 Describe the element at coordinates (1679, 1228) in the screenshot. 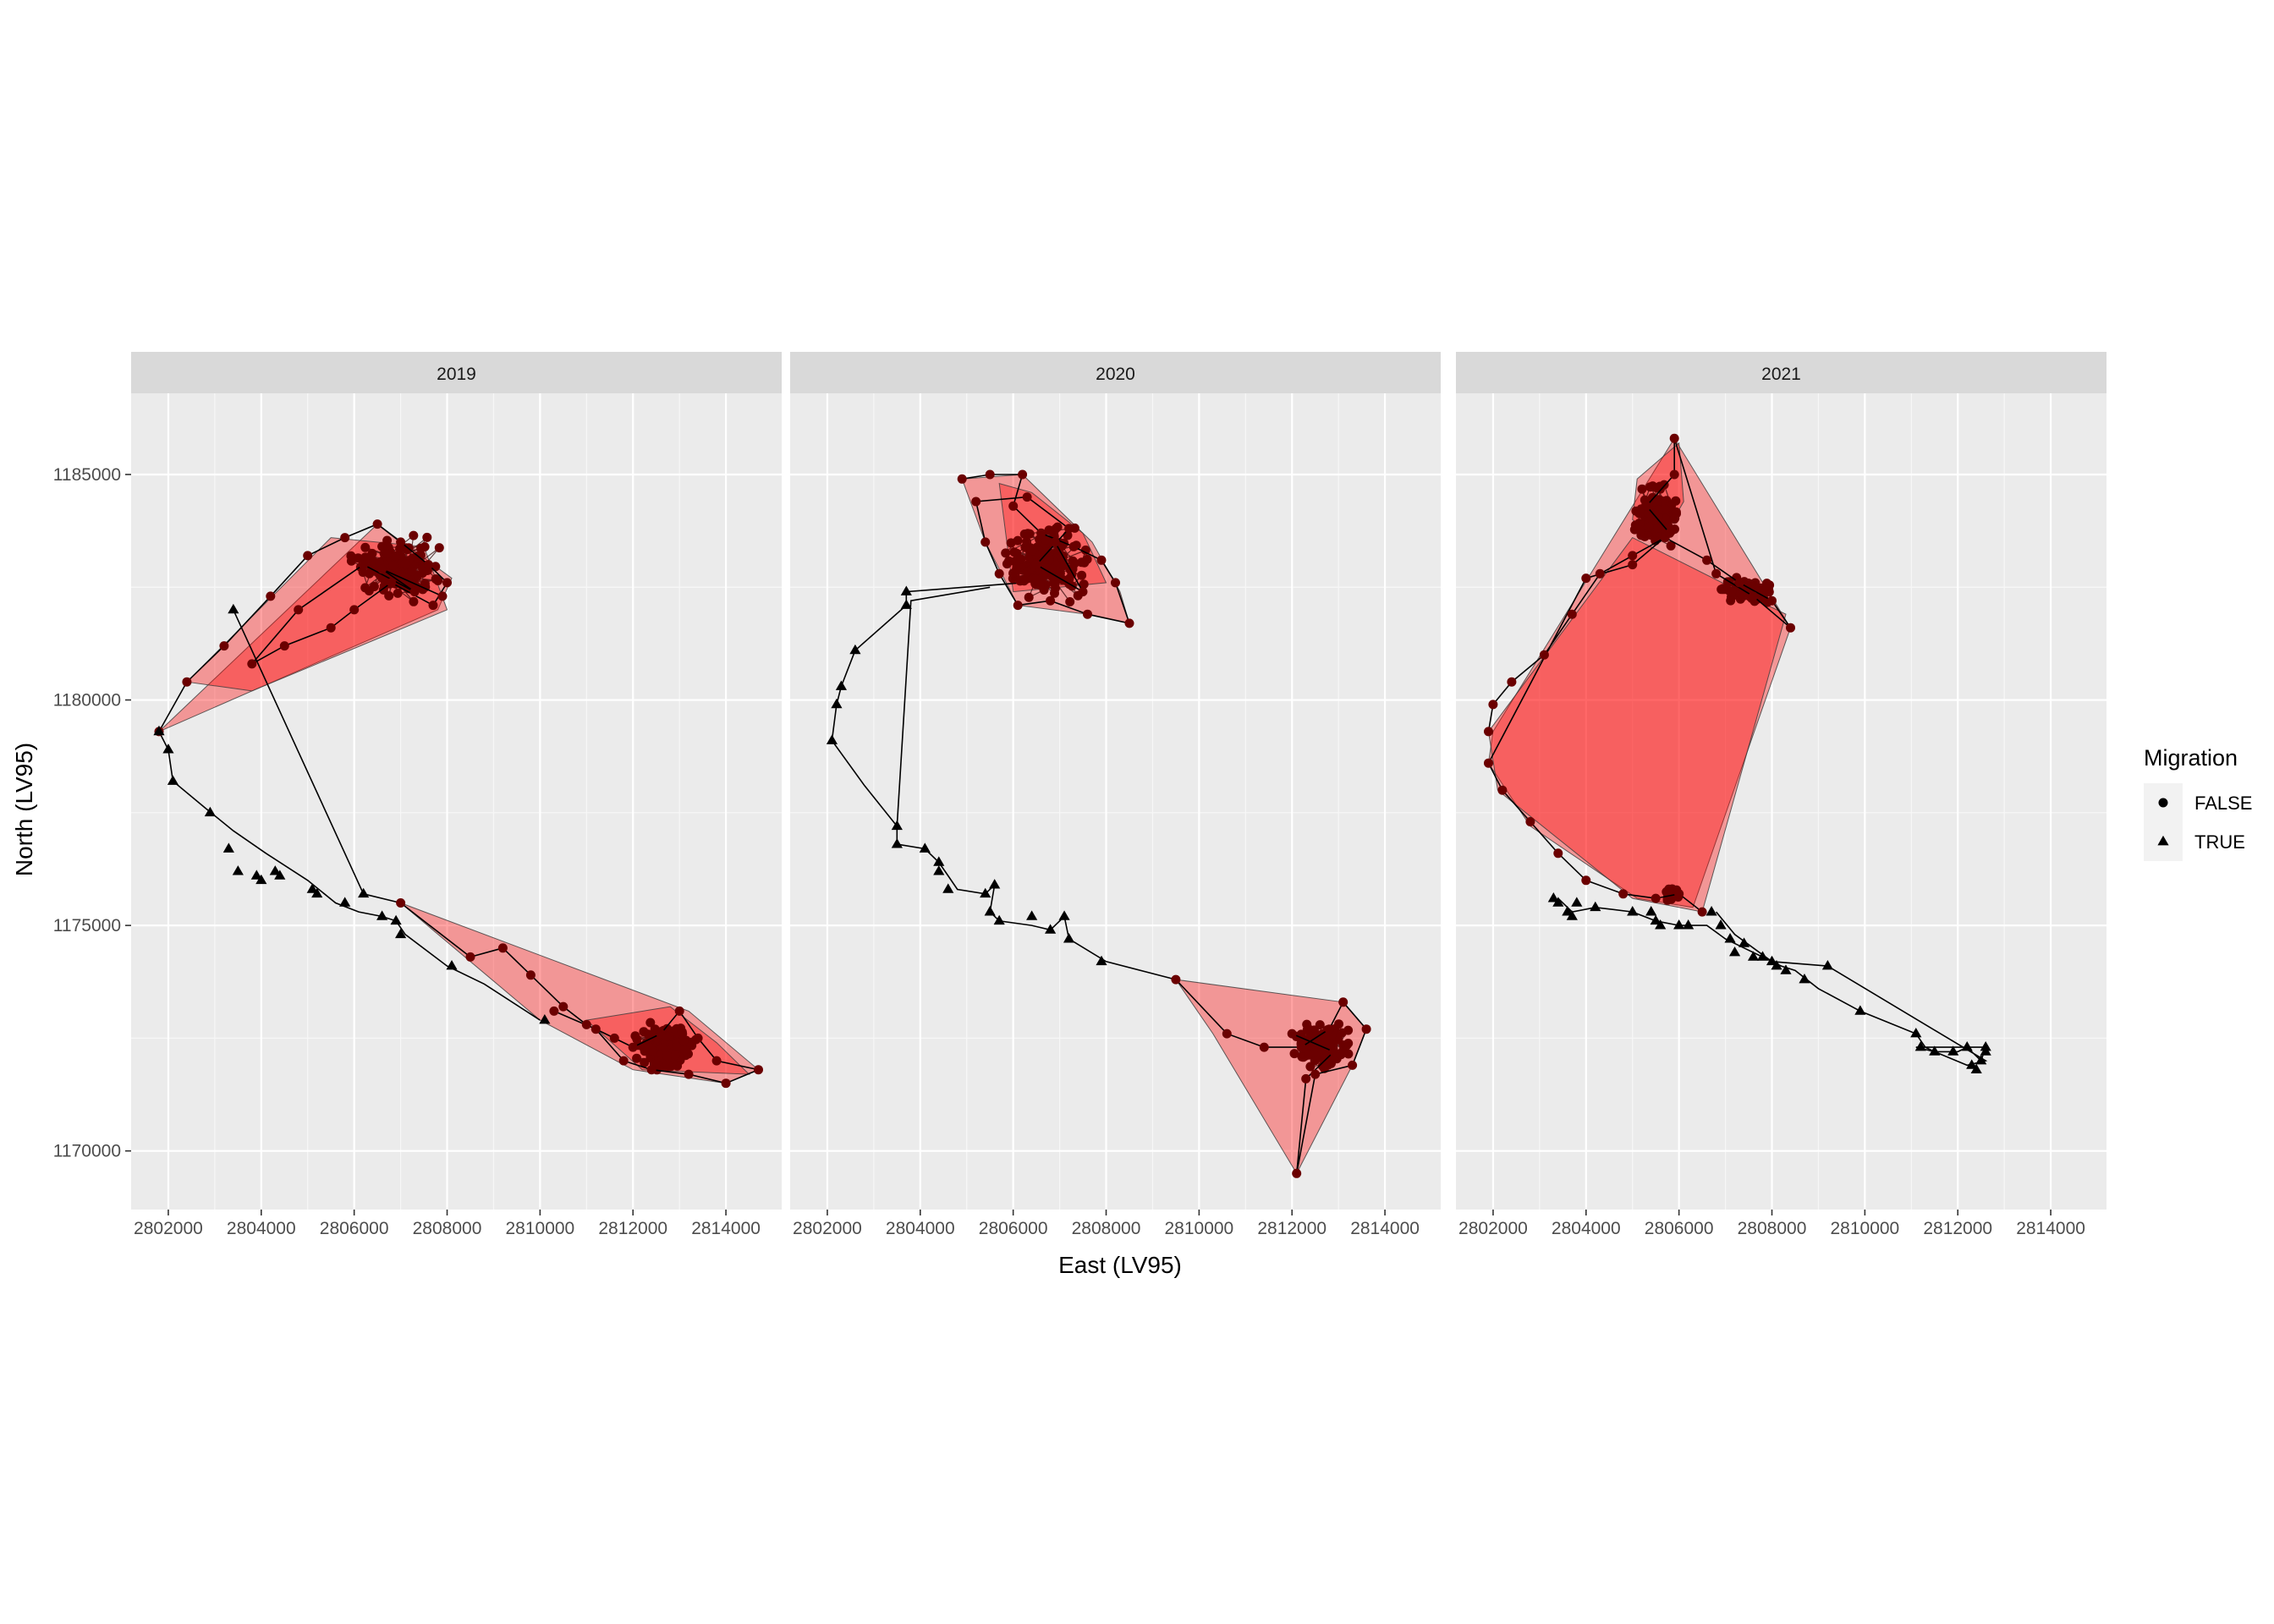

I see `x-tick-label: 2806000` at that location.